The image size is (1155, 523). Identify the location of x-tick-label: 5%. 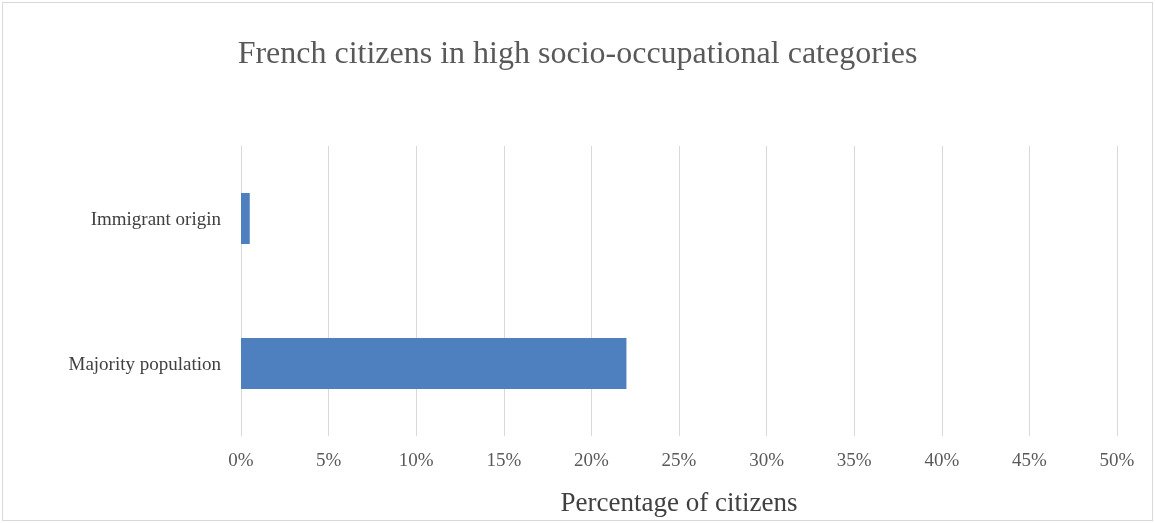
(328, 459).